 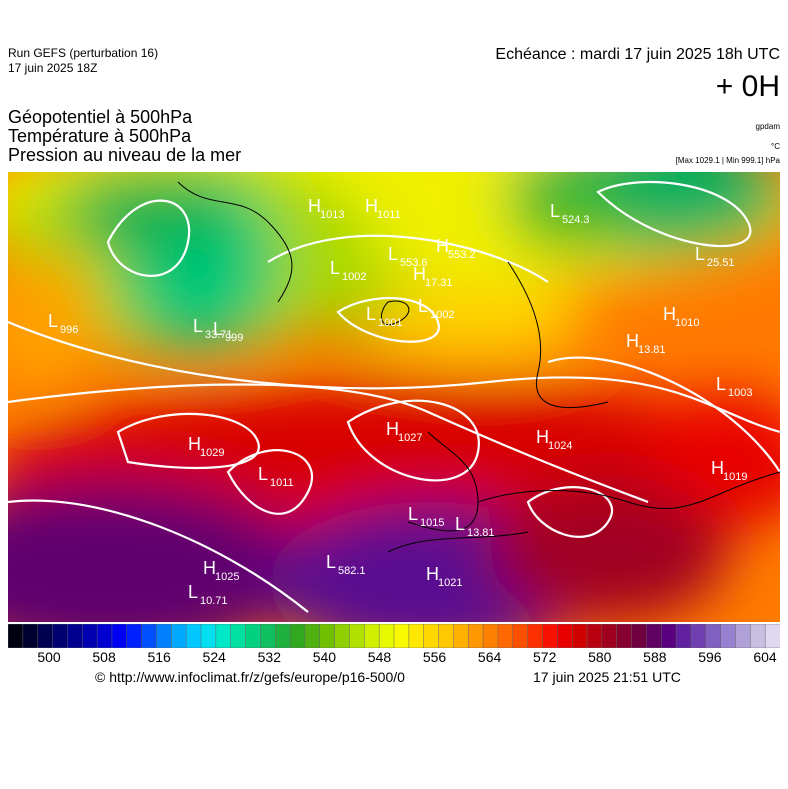 What do you see at coordinates (444, 576) in the screenshot?
I see `pressure-label: H 1021` at bounding box center [444, 576].